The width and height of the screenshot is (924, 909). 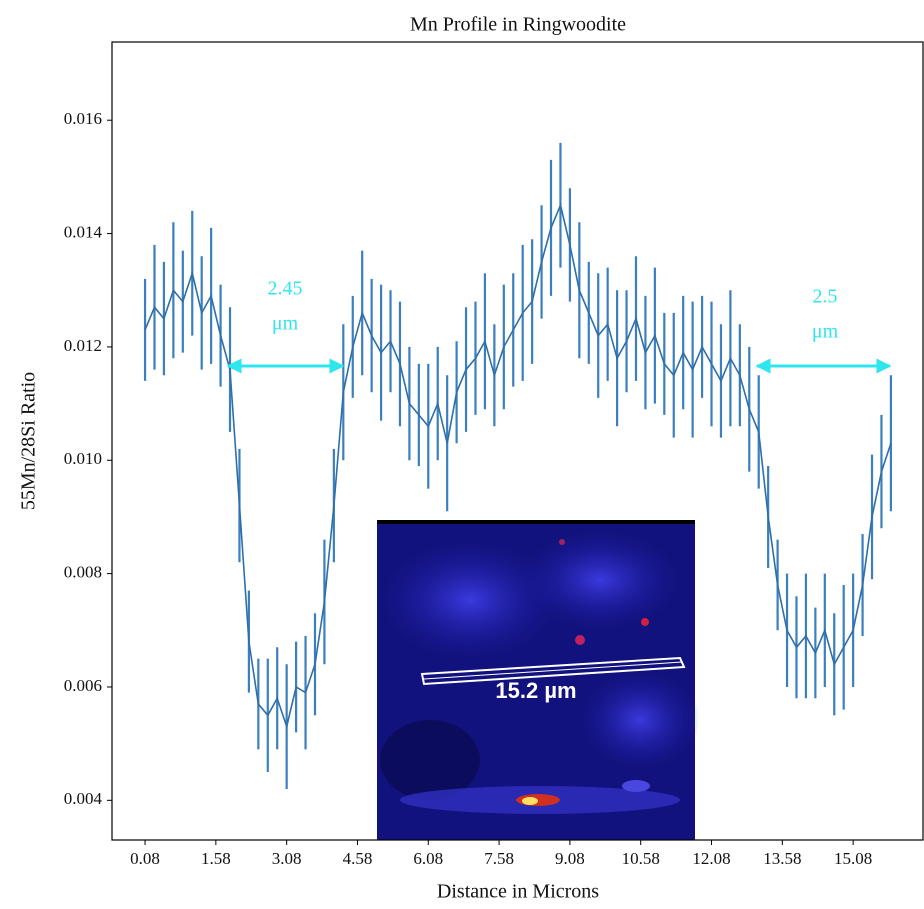 I want to click on x-axis-label: Distance in Microns, so click(x=518, y=892).